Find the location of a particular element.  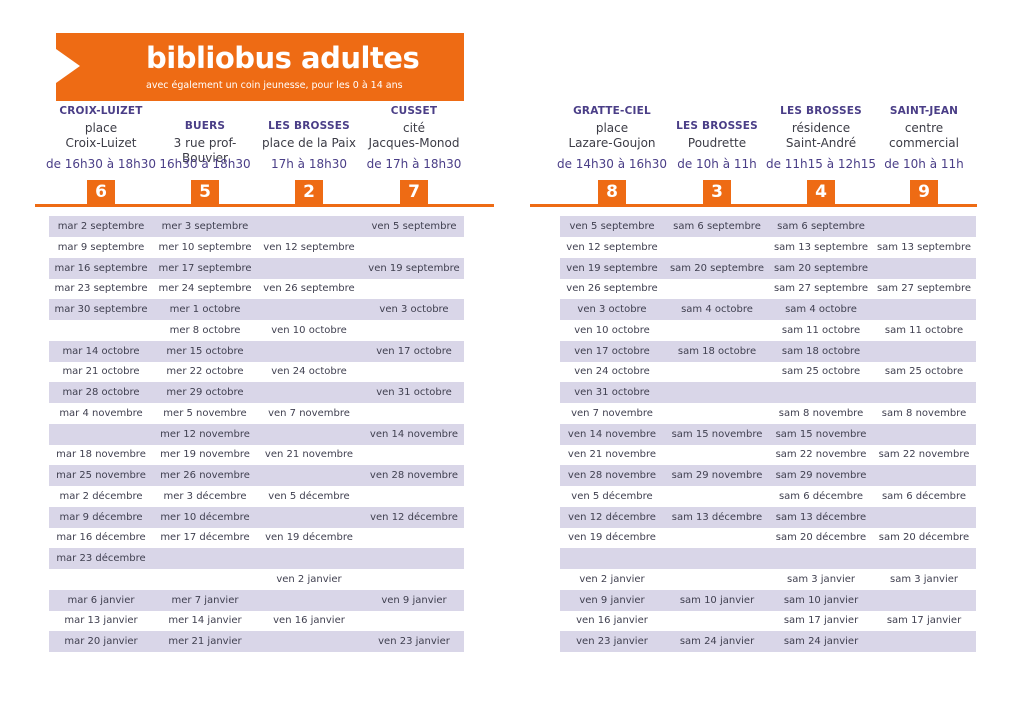

date-cell: mer 19 novembre is located at coordinates (205, 455).